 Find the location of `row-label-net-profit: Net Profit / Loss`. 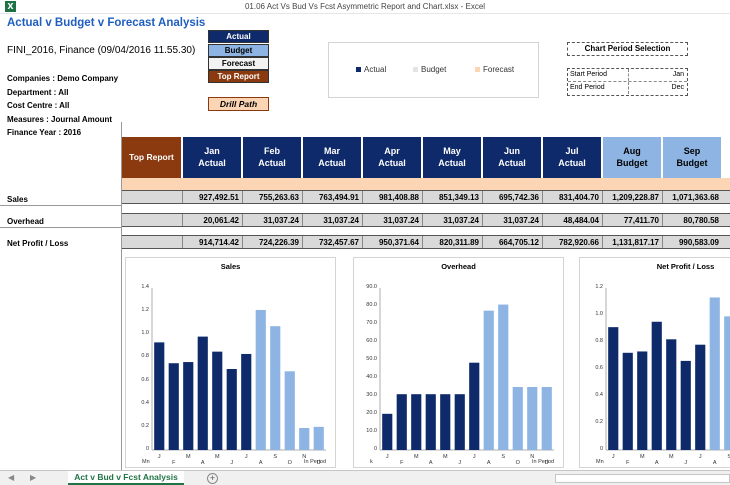

row-label-net-profit: Net Profit / Loss is located at coordinates (38, 243).